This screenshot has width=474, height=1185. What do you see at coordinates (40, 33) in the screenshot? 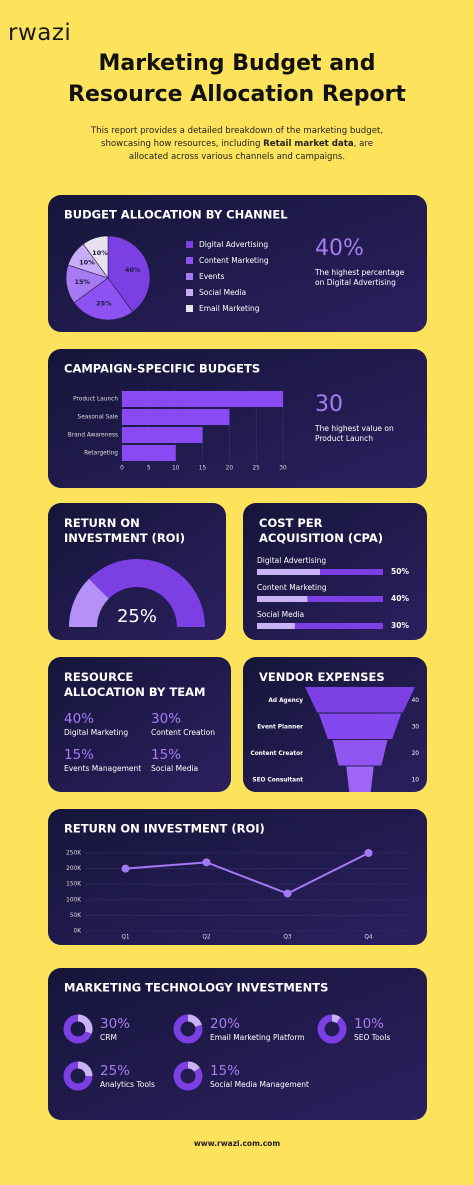
I see `logo: rwazi` at bounding box center [40, 33].